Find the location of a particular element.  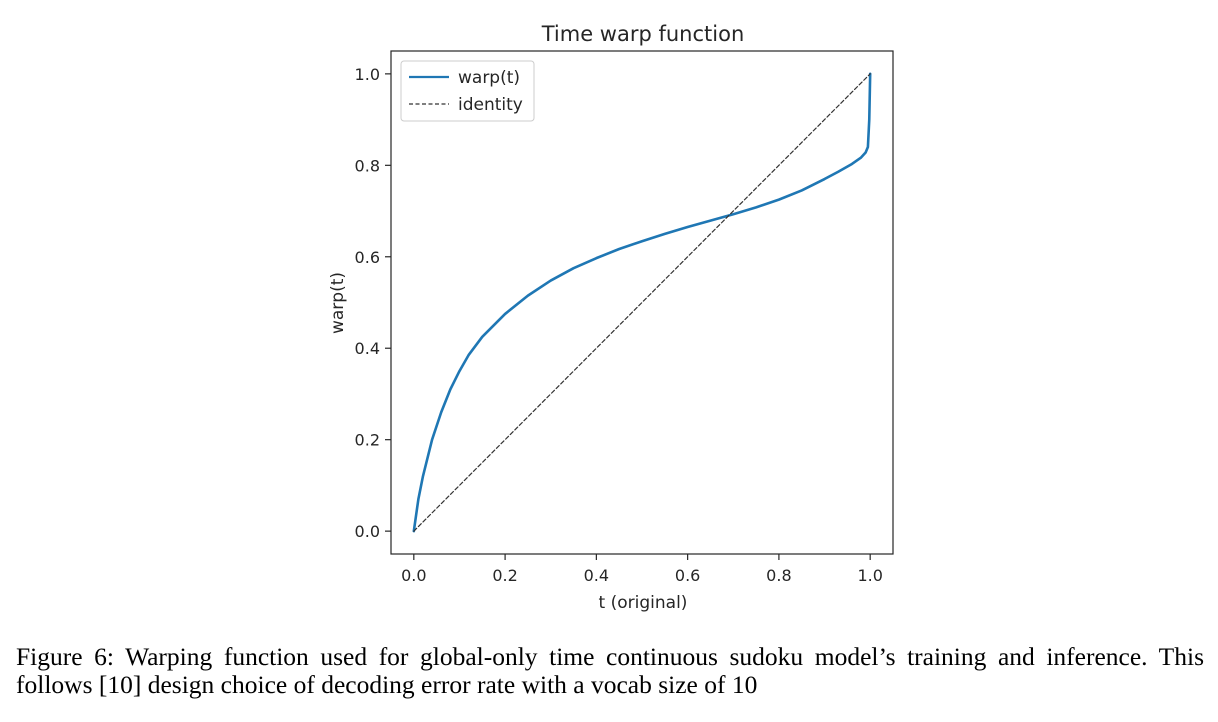

y-tick-label: 0.8 is located at coordinates (367, 165).